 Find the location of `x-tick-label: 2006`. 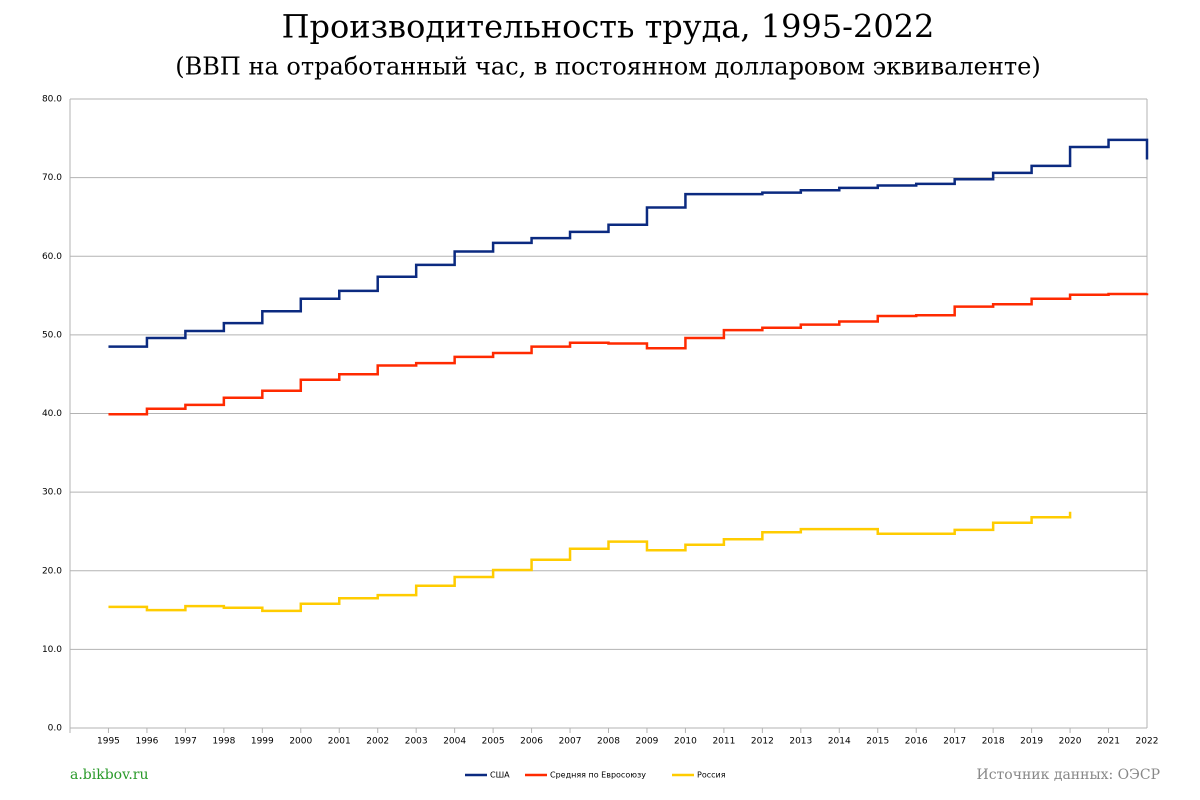

x-tick-label: 2006 is located at coordinates (531, 742).